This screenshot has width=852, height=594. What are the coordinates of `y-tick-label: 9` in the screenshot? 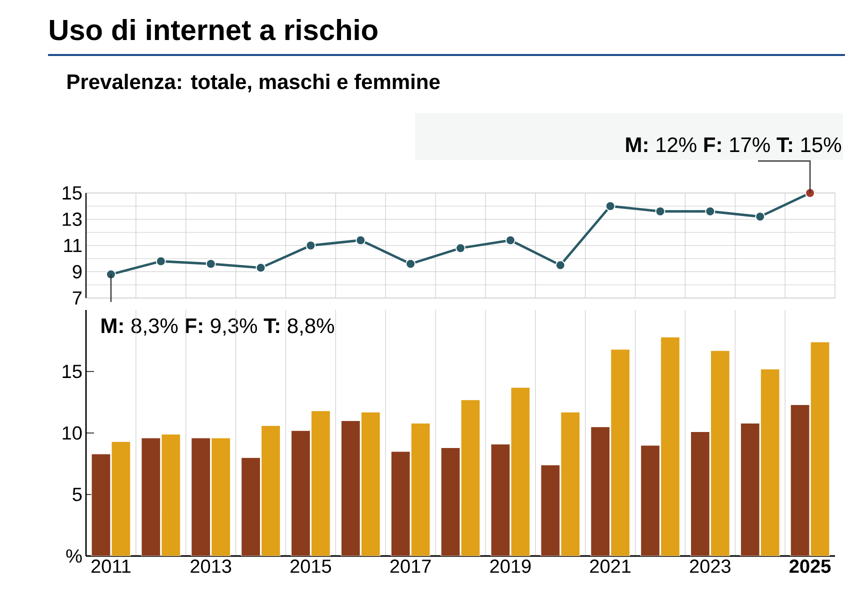 It's located at (77, 271).